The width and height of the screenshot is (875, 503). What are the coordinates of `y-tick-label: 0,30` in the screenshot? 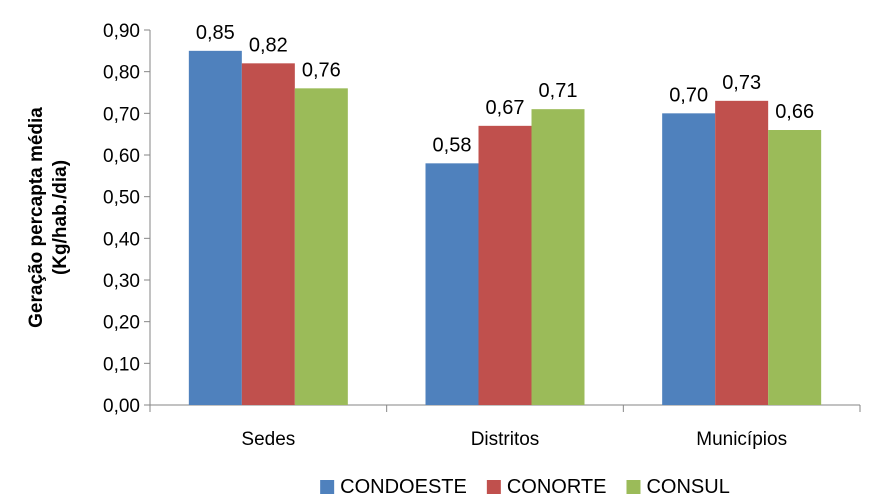 It's located at (121, 281).